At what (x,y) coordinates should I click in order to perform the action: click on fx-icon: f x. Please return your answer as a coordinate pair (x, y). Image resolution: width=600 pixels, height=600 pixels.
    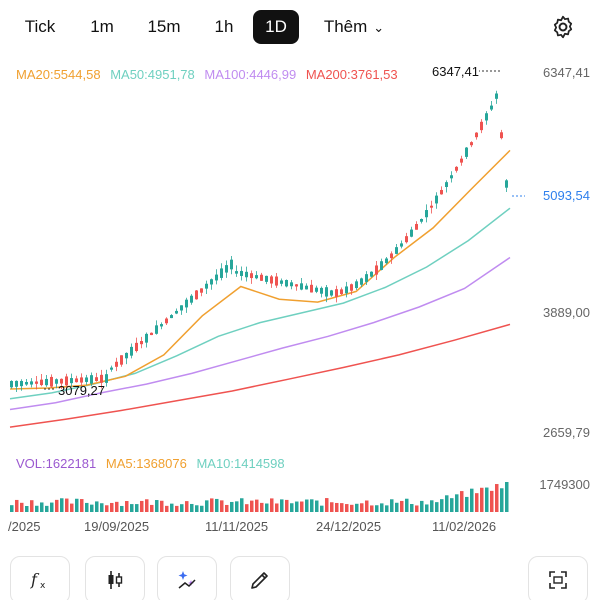
    Looking at the image, I should click on (38, 580).